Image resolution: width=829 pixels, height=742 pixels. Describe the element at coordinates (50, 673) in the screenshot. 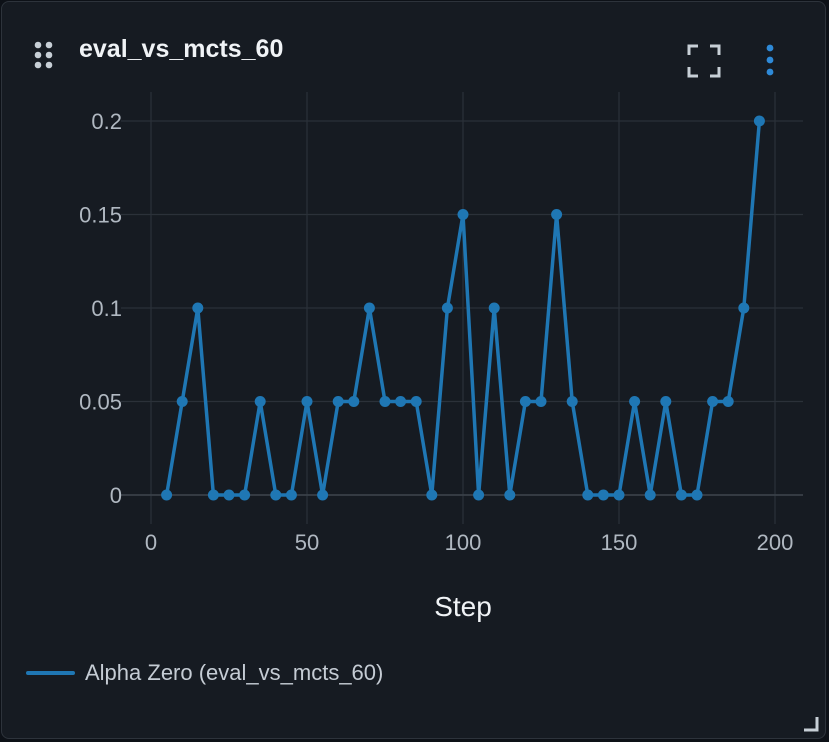

I see `legend-swatch` at that location.